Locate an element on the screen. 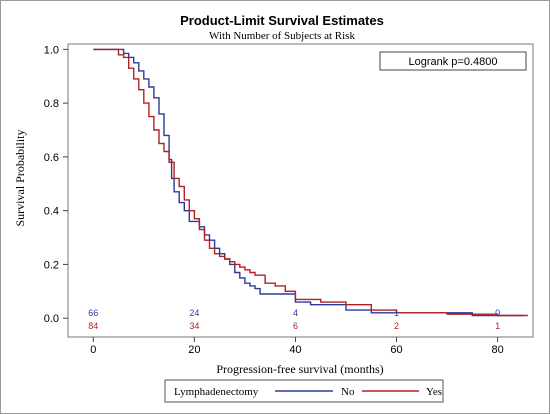  legend-label-yes: Yes is located at coordinates (434, 392).